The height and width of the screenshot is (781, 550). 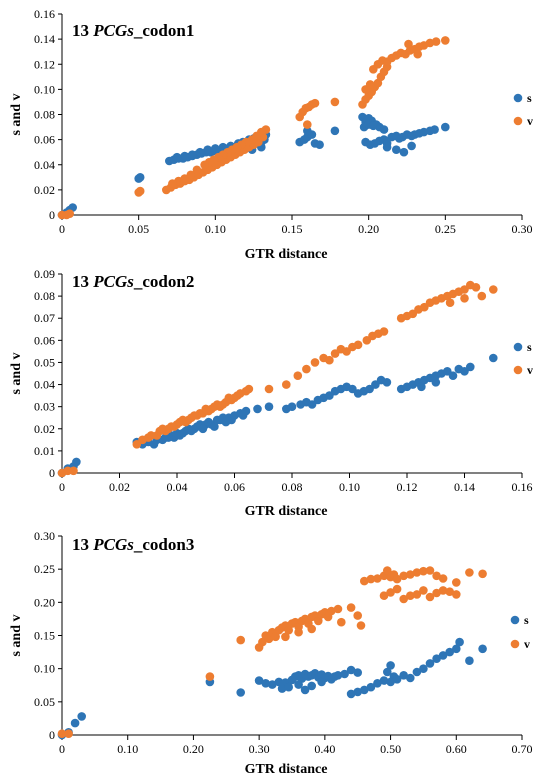 I want to click on y-tick-label: 0.08, so click(x=44, y=115).